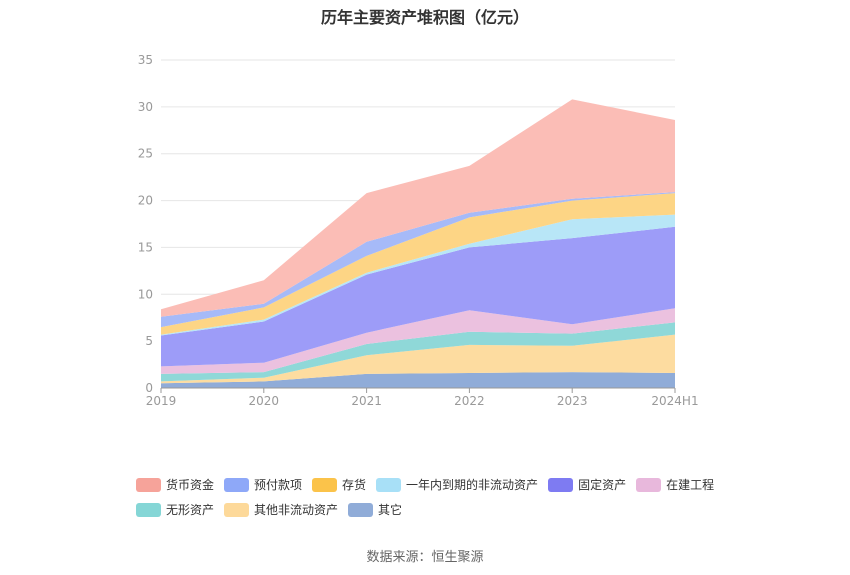 Image resolution: width=850 pixels, height=575 pixels. What do you see at coordinates (366, 401) in the screenshot?
I see `x-tick-label: 2021` at bounding box center [366, 401].